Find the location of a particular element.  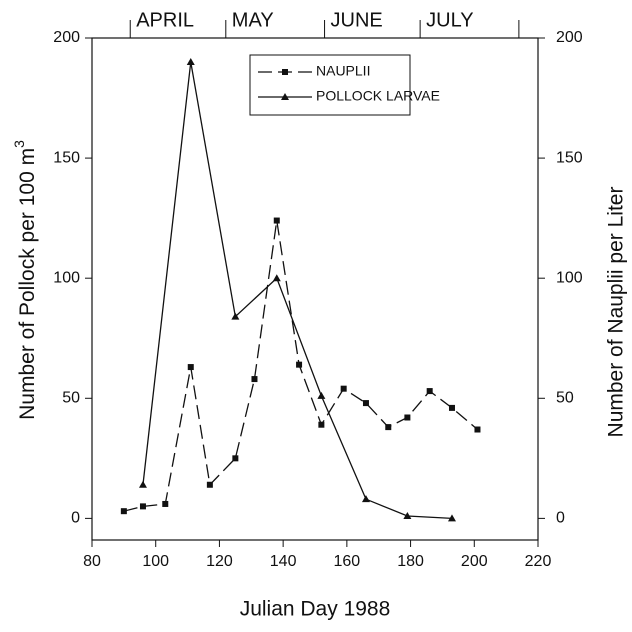

x-tick-label: 120 is located at coordinates (219, 561).